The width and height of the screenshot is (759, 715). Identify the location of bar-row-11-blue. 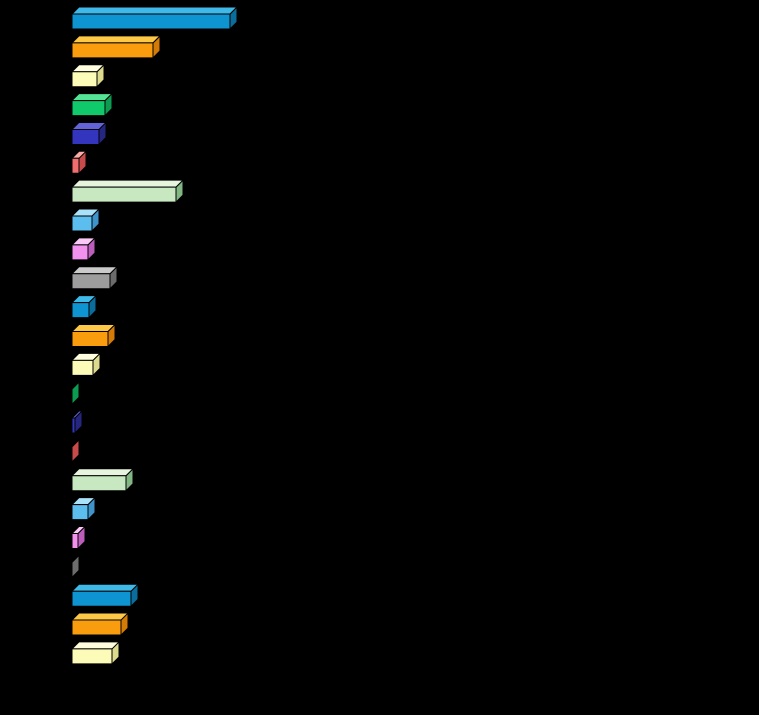
(84, 306).